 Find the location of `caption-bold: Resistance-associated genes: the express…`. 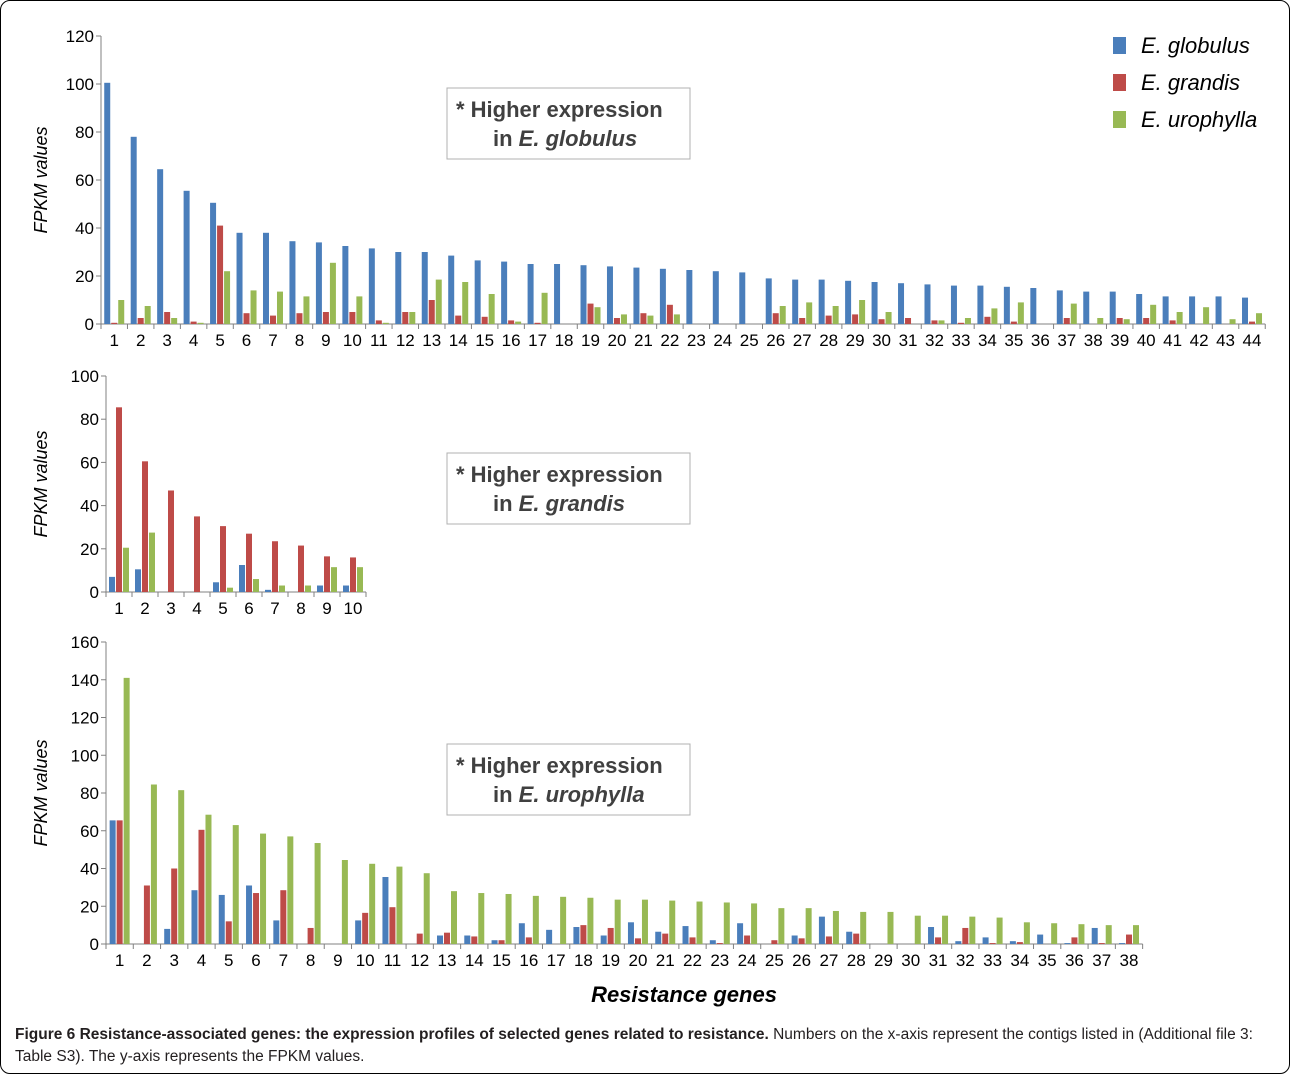

caption-bold: Resistance-associated genes: the express… is located at coordinates (424, 1034).